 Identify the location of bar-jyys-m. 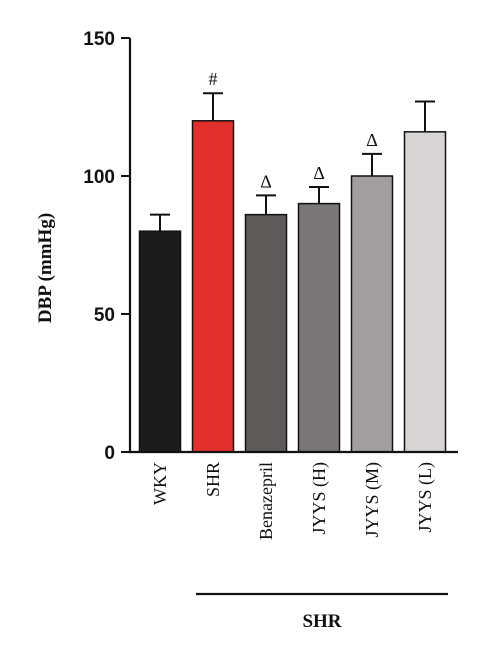
(372, 314).